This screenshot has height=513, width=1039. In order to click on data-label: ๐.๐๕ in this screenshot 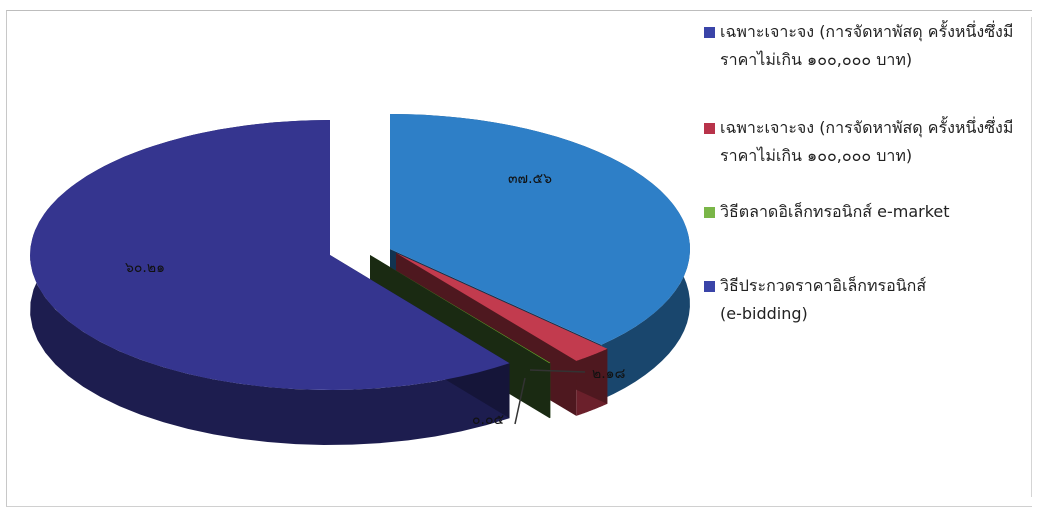, I will do `click(488, 420)`.